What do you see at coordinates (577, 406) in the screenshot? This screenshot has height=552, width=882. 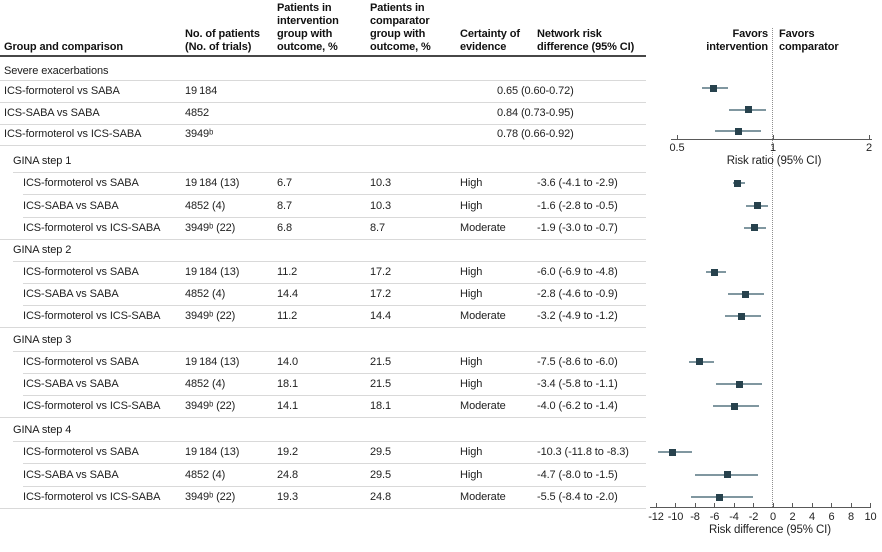 I see `estimate-cell: -4.0 (-6.2 to -1.4)` at bounding box center [577, 406].